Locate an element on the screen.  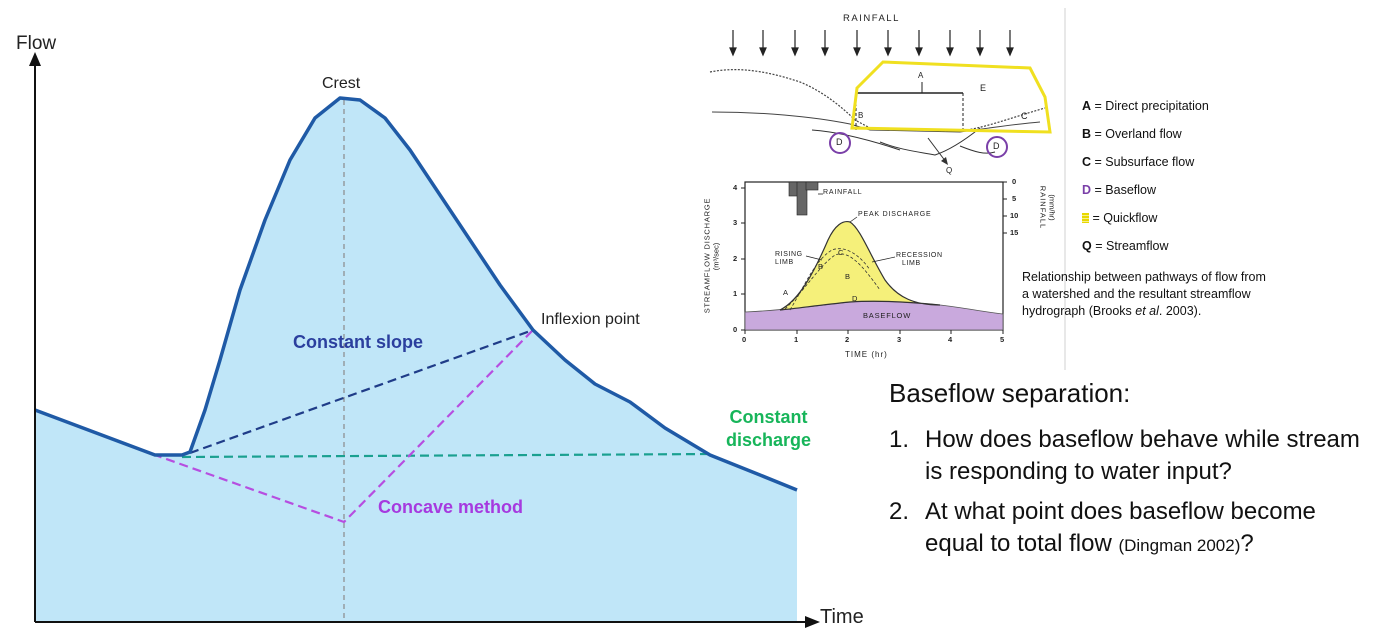
inset-xtick-1: 1 is located at coordinates (796, 339).